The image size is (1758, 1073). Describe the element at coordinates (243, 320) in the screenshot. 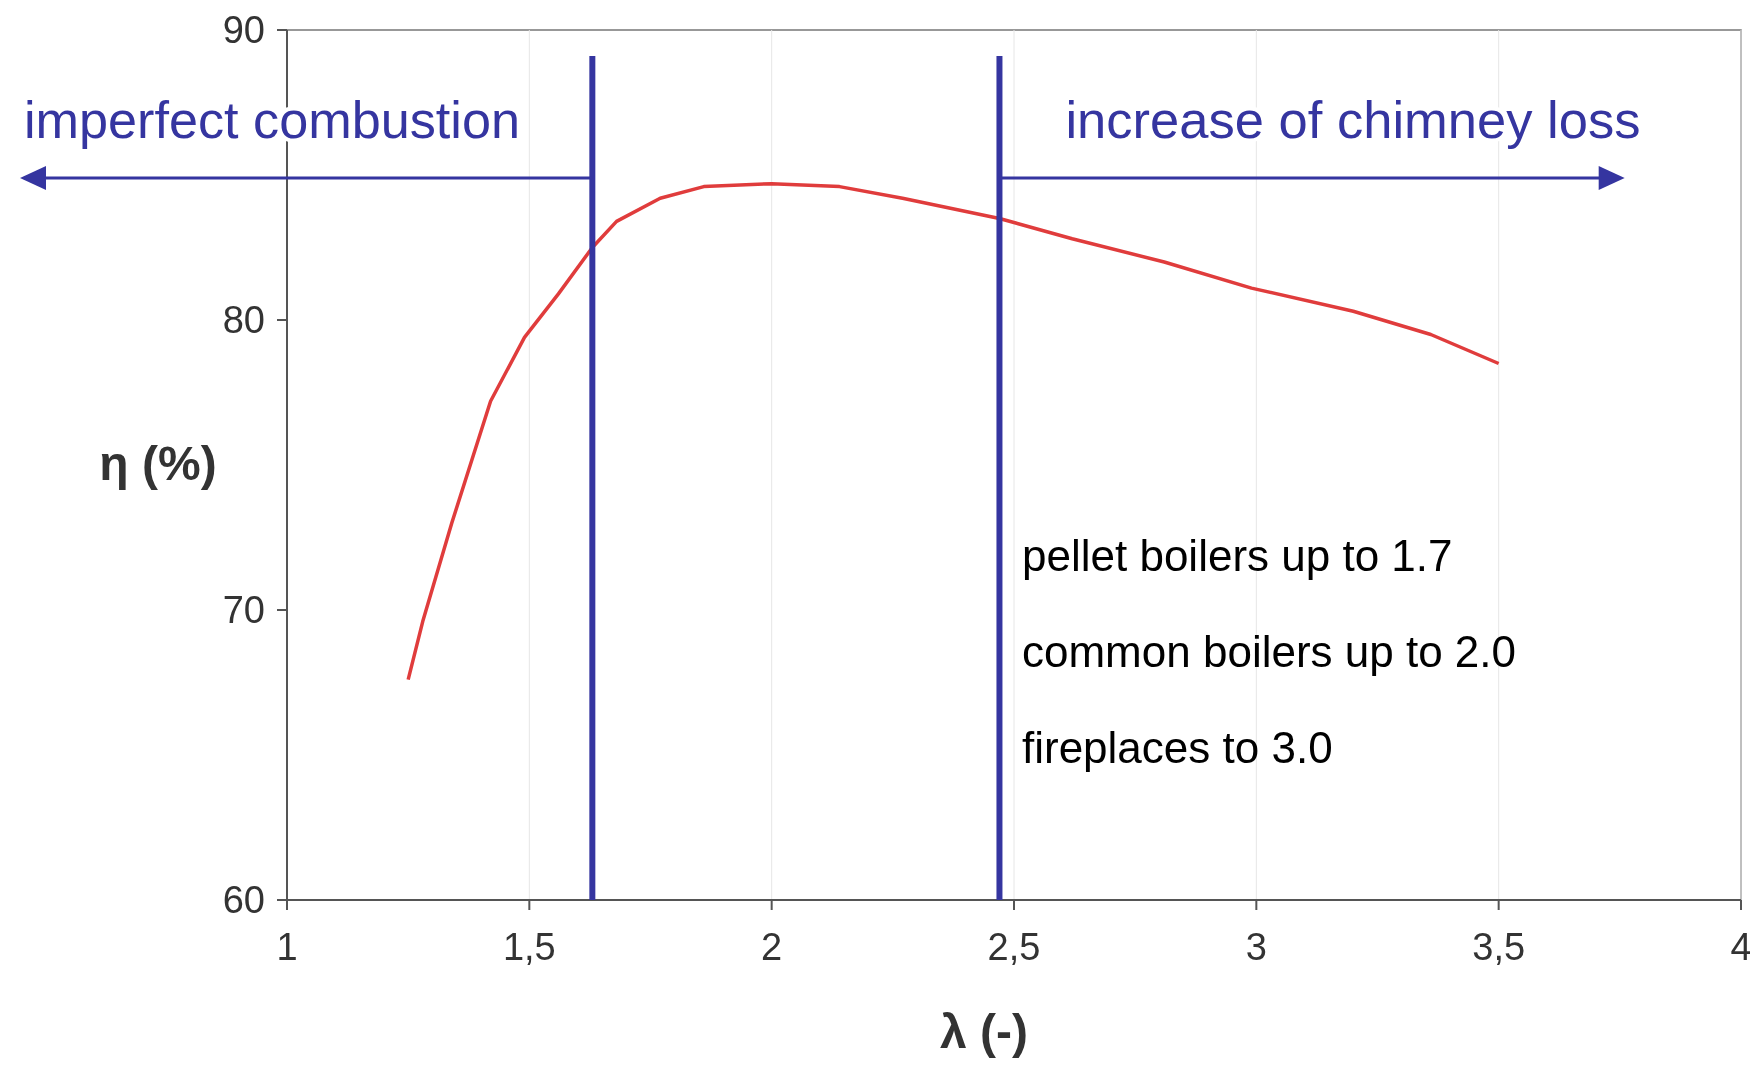

I see `y-tick-label: 80` at that location.